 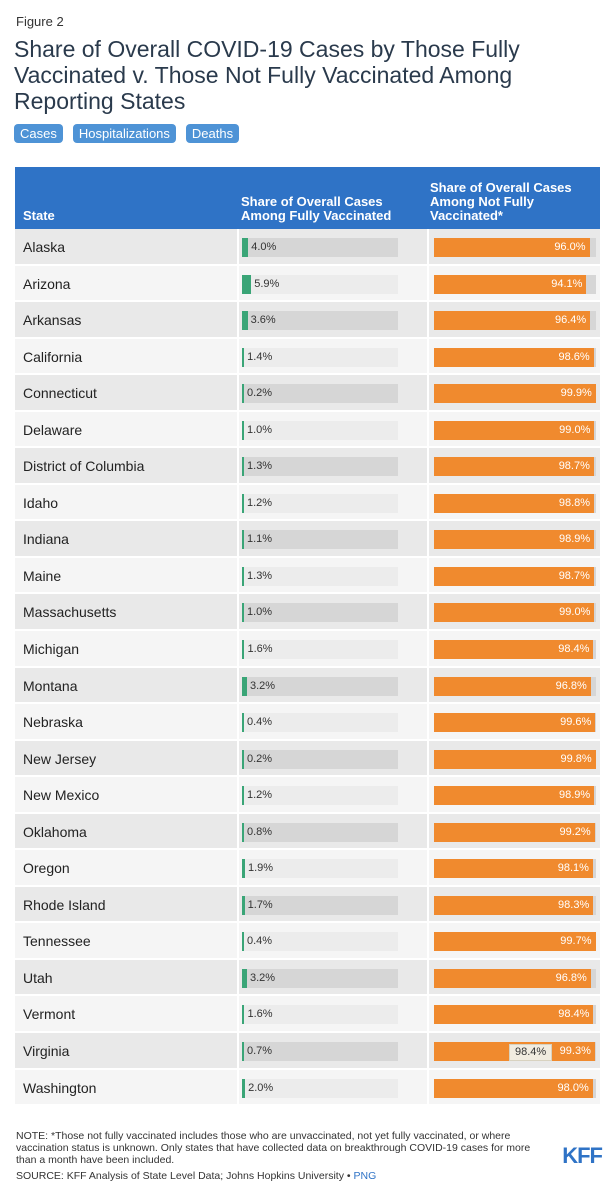 What do you see at coordinates (212, 133) in the screenshot?
I see `tab-deaths: Deaths` at bounding box center [212, 133].